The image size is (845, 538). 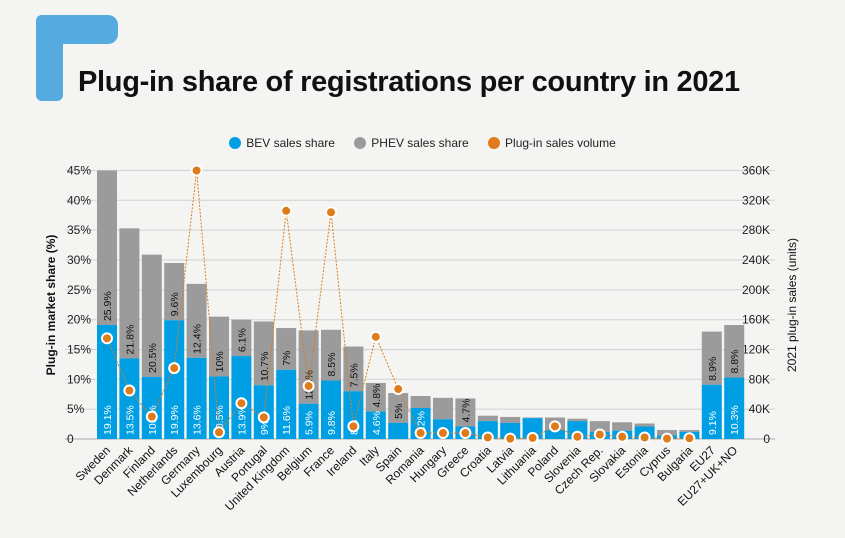 I want to click on legend-item-volume: Plug-in sales volume, so click(x=552, y=143).